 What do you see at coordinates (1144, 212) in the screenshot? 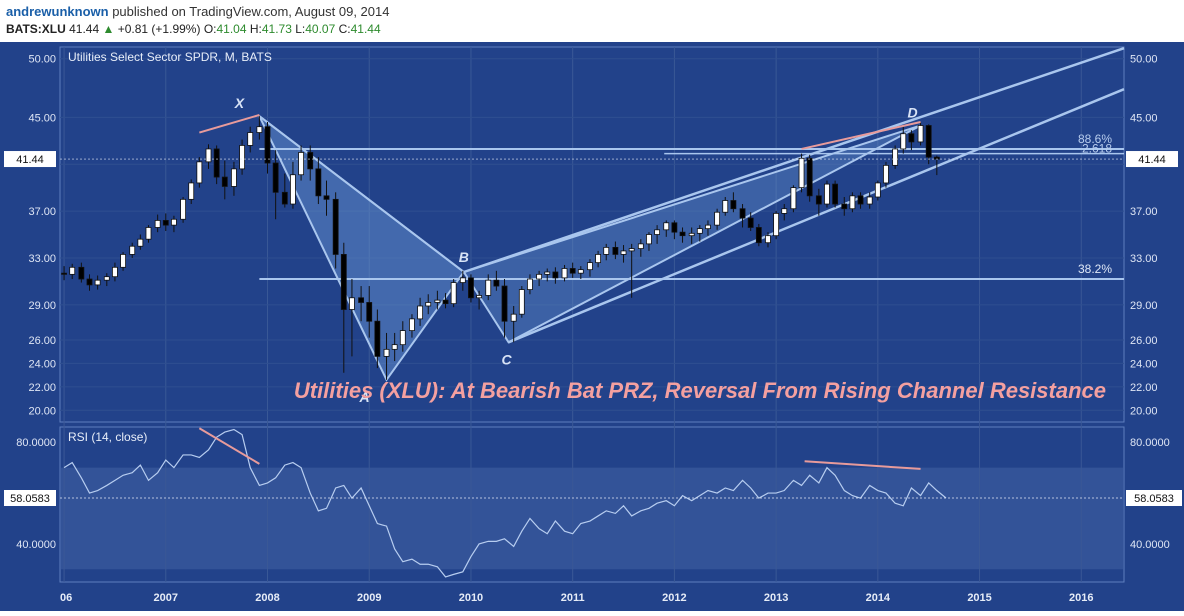
I see `price-axis-label-right: 37.00` at bounding box center [1144, 212].